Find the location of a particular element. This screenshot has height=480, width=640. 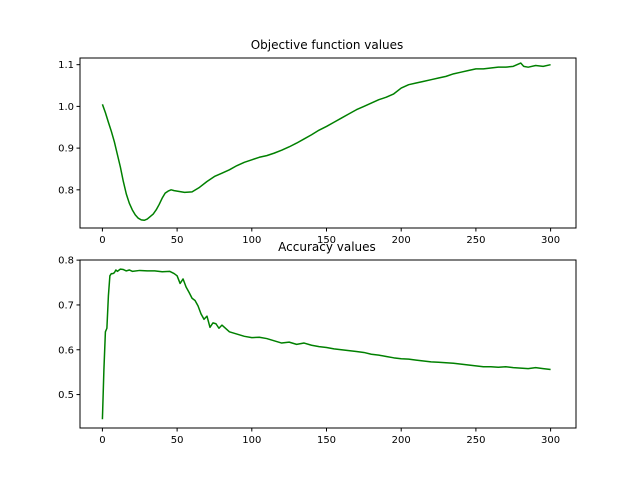

objective-y-tick-label: 1.1 is located at coordinates (66, 65).